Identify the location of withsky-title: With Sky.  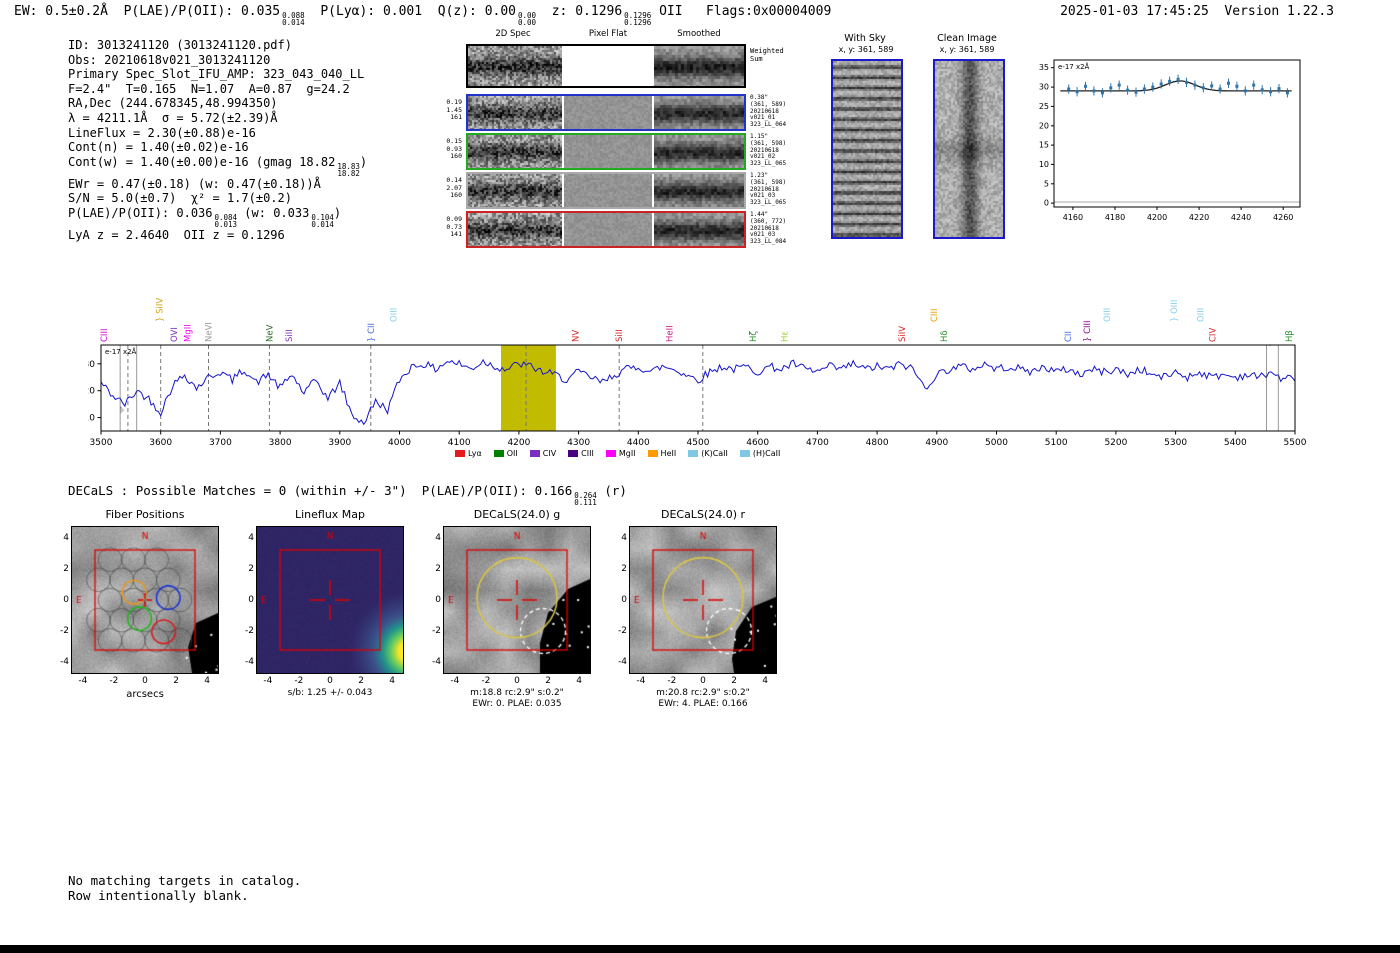
(865, 38).